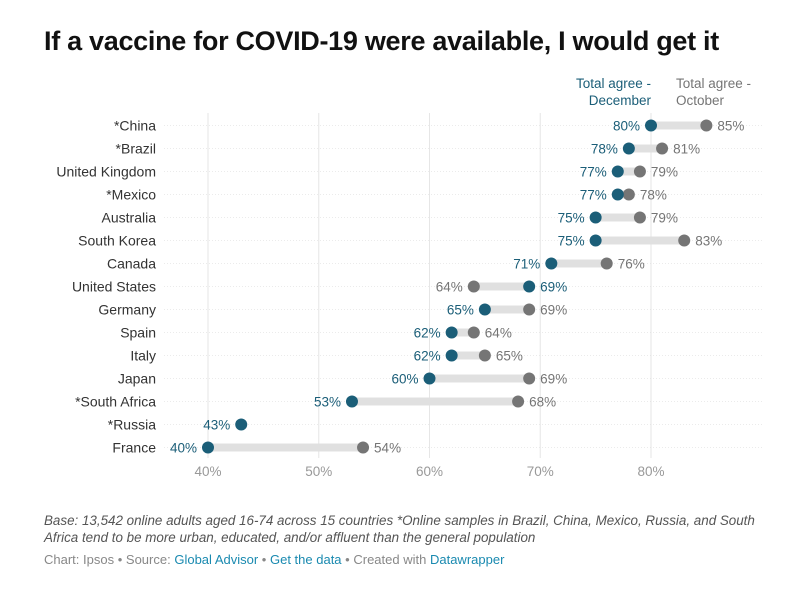 This screenshot has height=592, width=792. Describe the element at coordinates (127, 310) in the screenshot. I see `country-label: Germany` at that location.